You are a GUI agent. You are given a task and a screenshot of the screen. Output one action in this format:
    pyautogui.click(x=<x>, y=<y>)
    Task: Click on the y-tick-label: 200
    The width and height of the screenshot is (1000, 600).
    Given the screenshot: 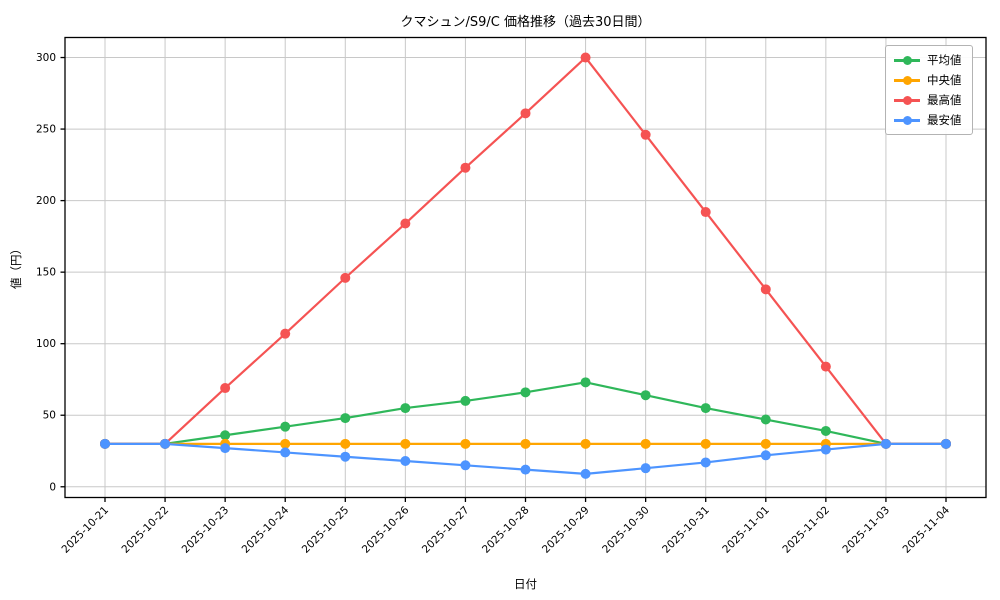 What is the action you would take?
    pyautogui.click(x=46, y=201)
    